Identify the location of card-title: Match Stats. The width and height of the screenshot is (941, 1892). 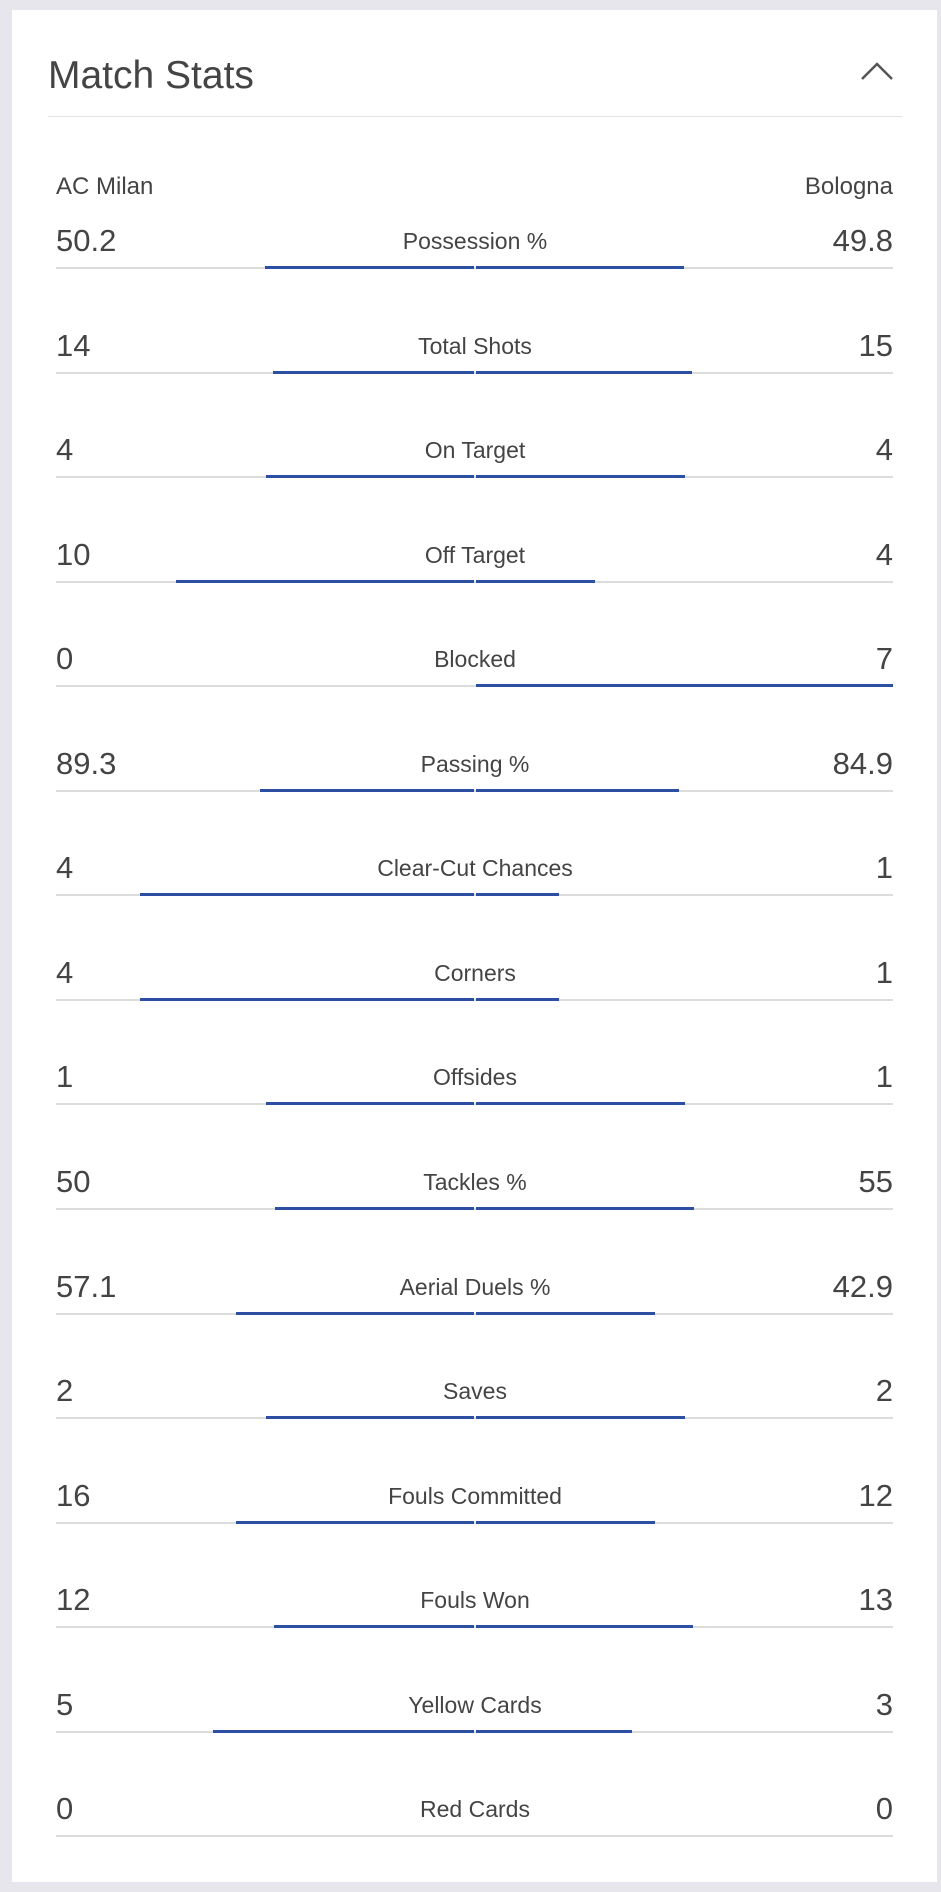
(151, 75).